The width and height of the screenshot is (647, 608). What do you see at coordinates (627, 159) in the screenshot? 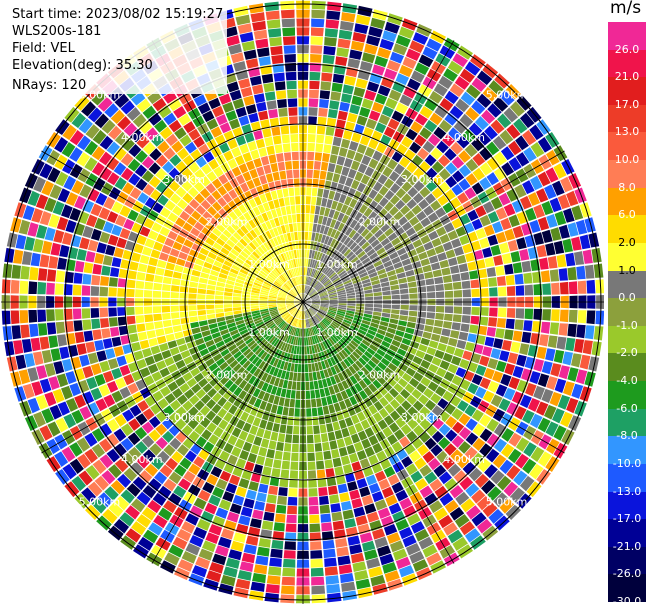
I see `colorbar-tick-label: 10.0` at bounding box center [627, 159].